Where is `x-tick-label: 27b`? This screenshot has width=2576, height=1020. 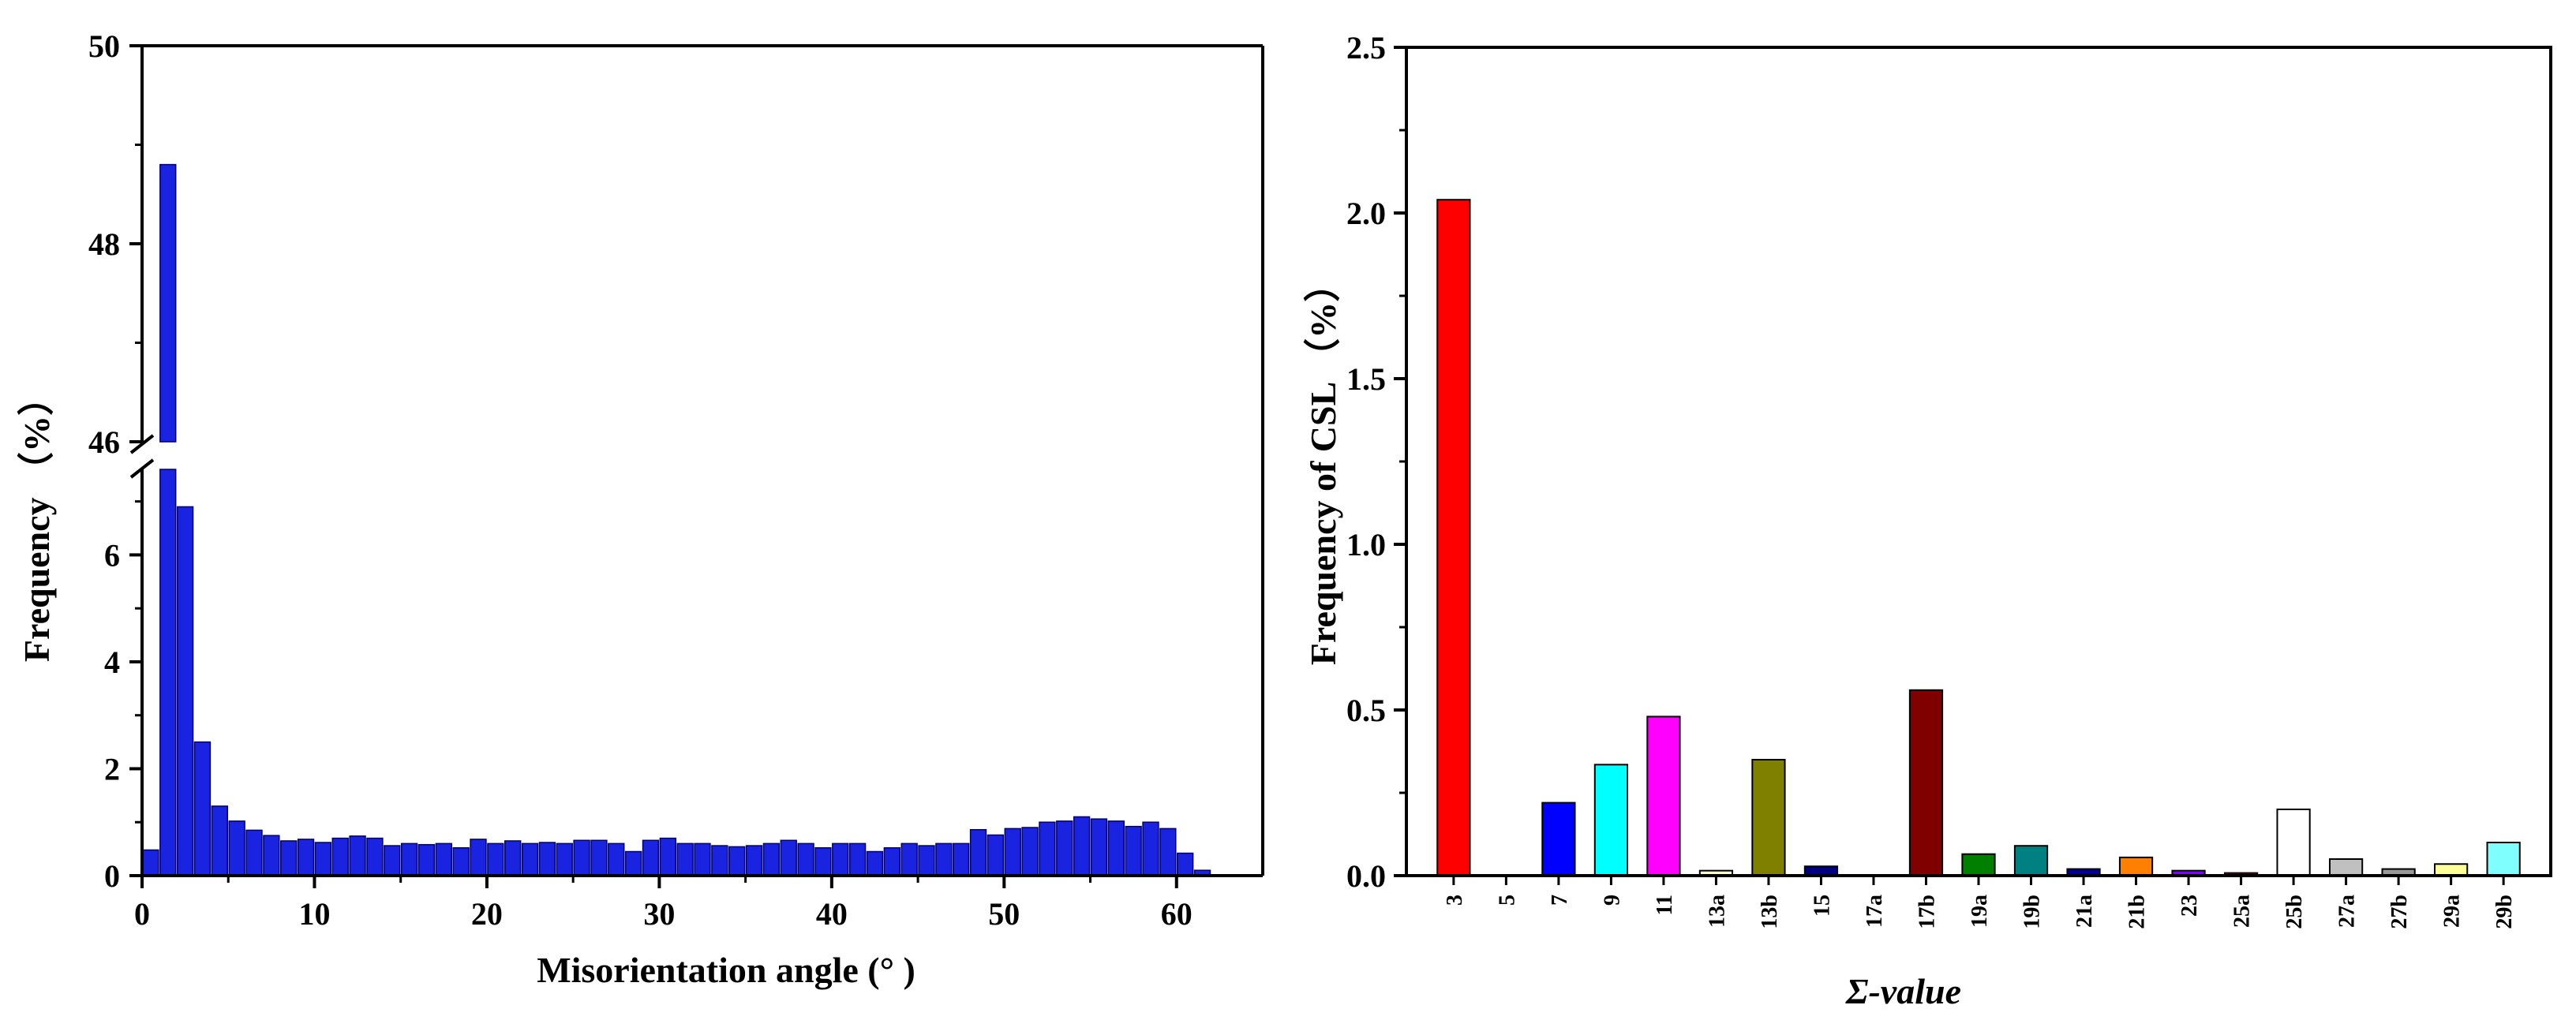
x-tick-label: 27b is located at coordinates (2399, 912).